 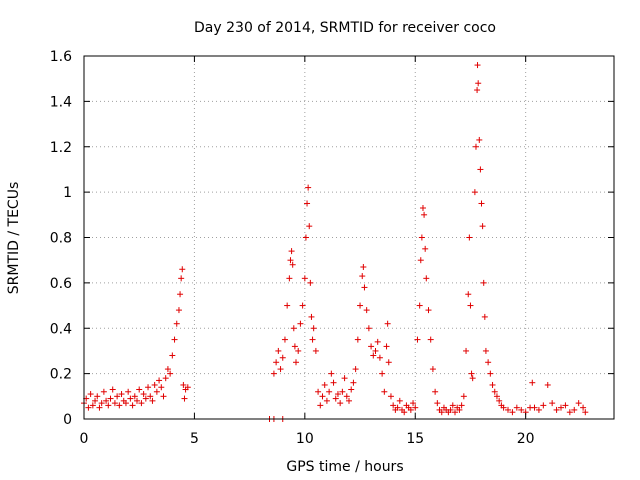 I want to click on x-tick-label: 10, so click(x=305, y=439).